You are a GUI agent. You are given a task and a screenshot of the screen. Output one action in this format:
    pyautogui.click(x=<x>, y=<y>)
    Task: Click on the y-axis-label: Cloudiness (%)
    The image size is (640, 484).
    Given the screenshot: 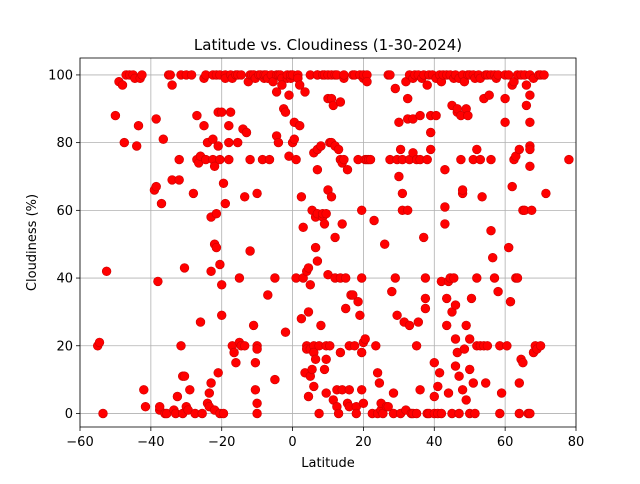 What is the action you would take?
    pyautogui.click(x=32, y=242)
    